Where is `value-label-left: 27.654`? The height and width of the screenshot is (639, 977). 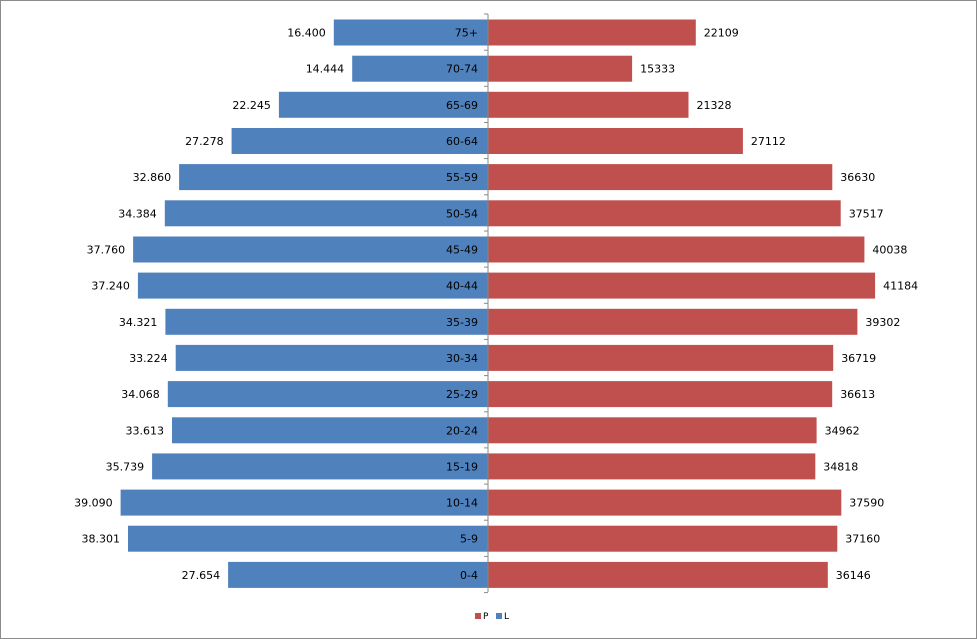 value-label-left: 27.654 is located at coordinates (201, 575).